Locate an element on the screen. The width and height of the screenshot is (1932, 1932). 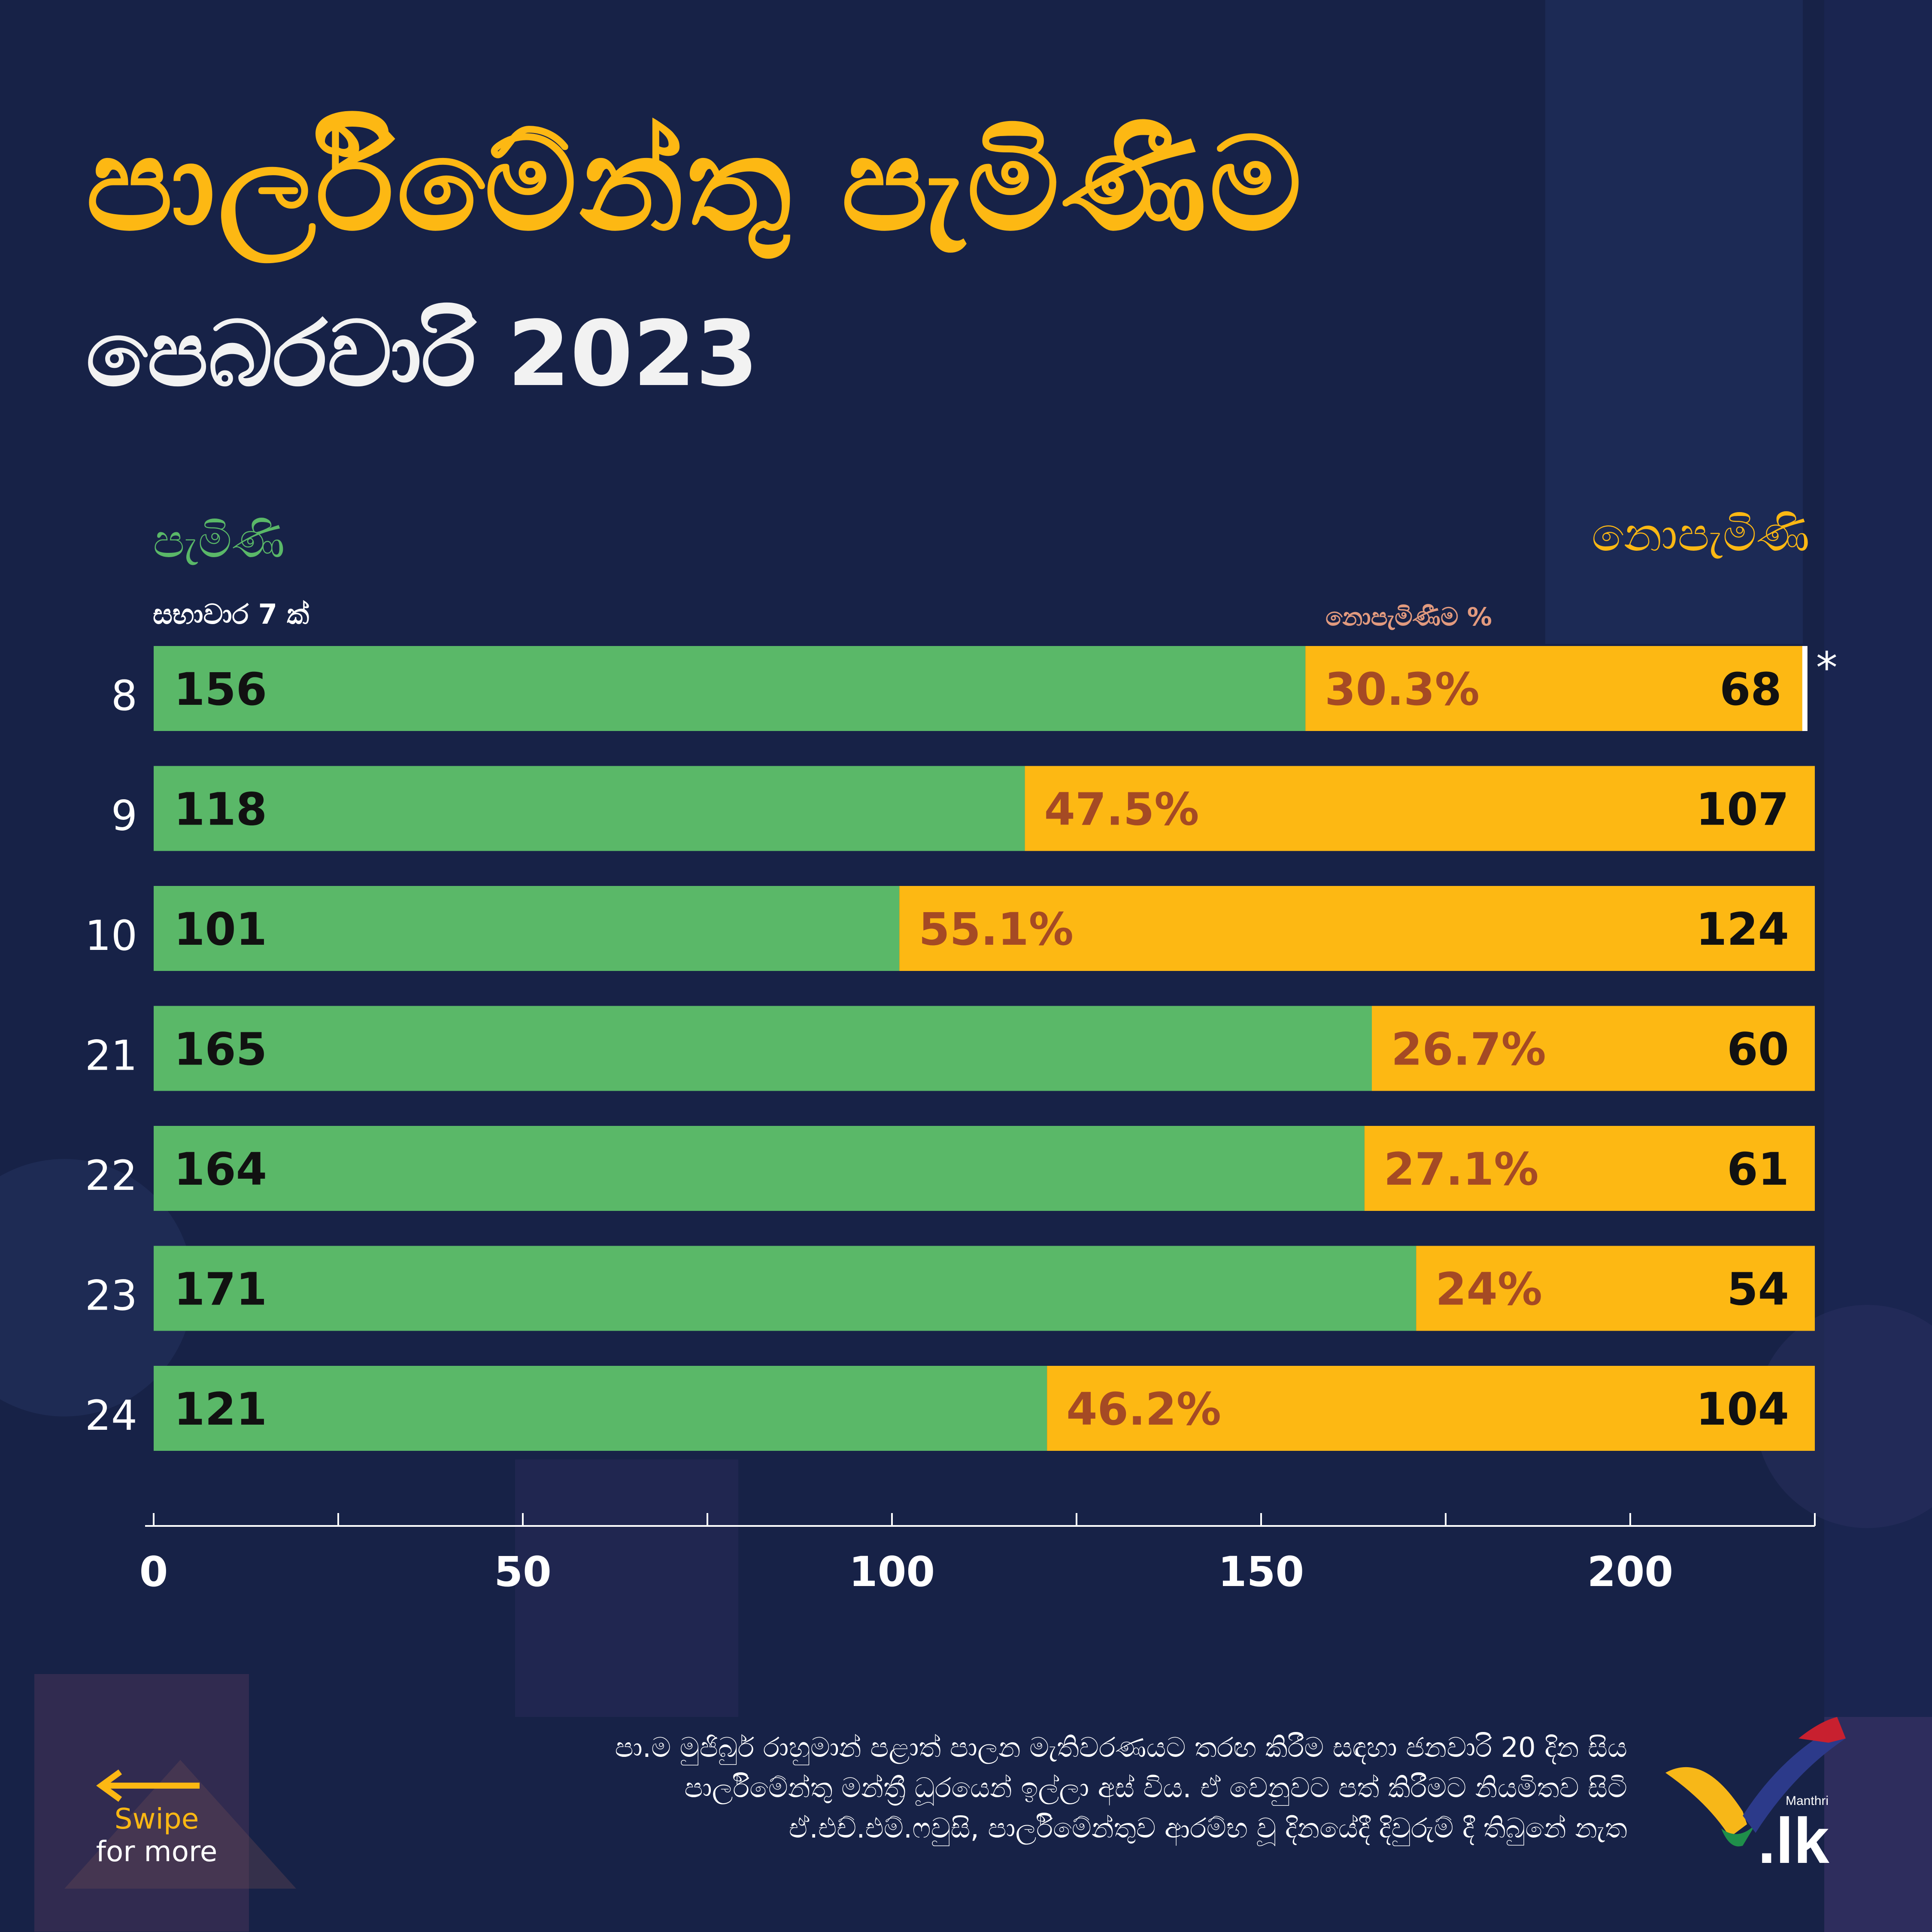
absent-value-label: 61 is located at coordinates (1758, 1169).